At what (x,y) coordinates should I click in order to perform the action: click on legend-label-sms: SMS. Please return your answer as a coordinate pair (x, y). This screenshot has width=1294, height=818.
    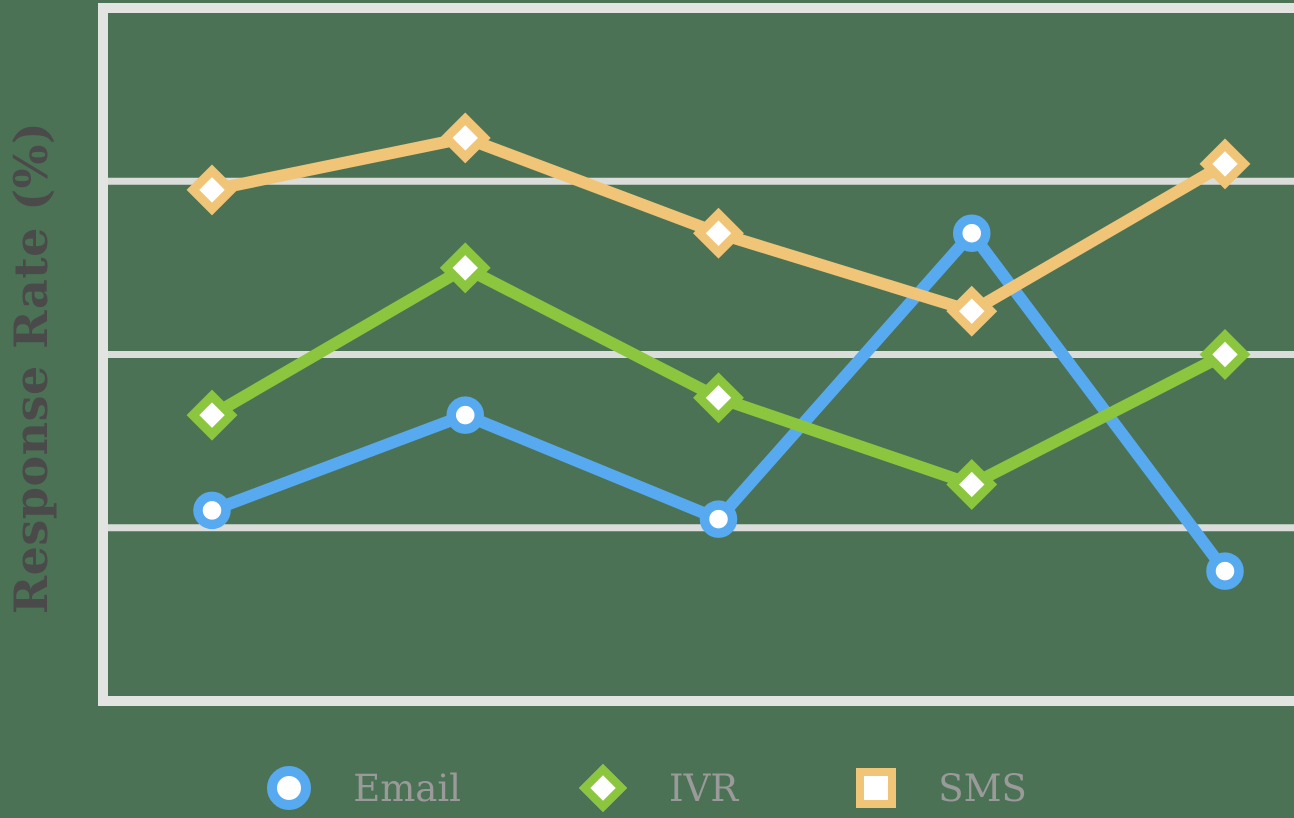
    Looking at the image, I should click on (982, 788).